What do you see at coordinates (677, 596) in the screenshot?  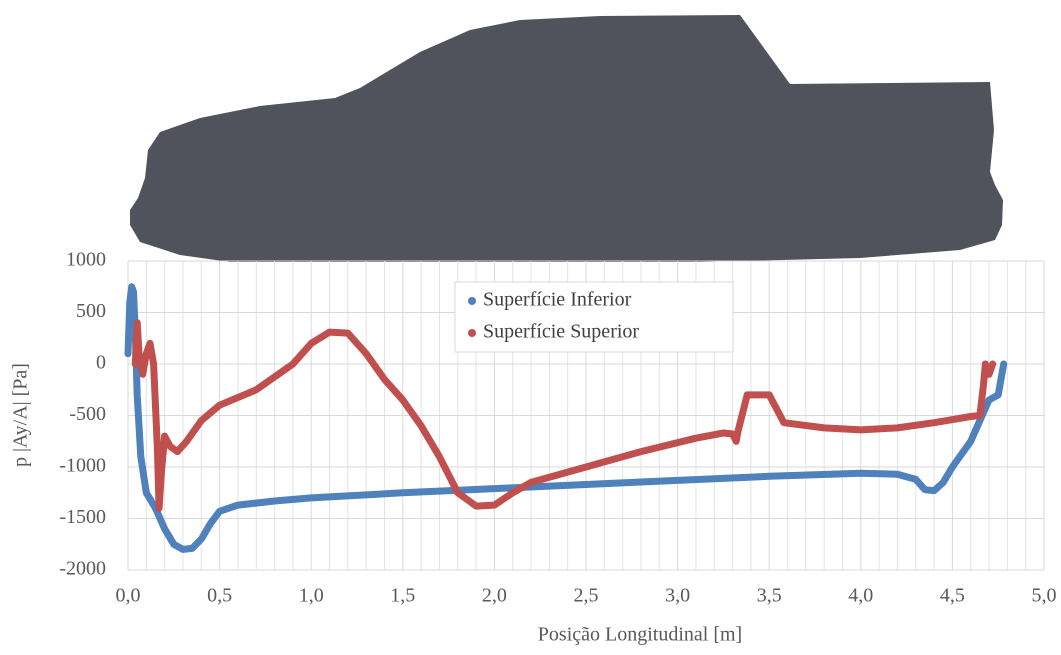 I see `x-tick-label: 3,0` at bounding box center [677, 596].